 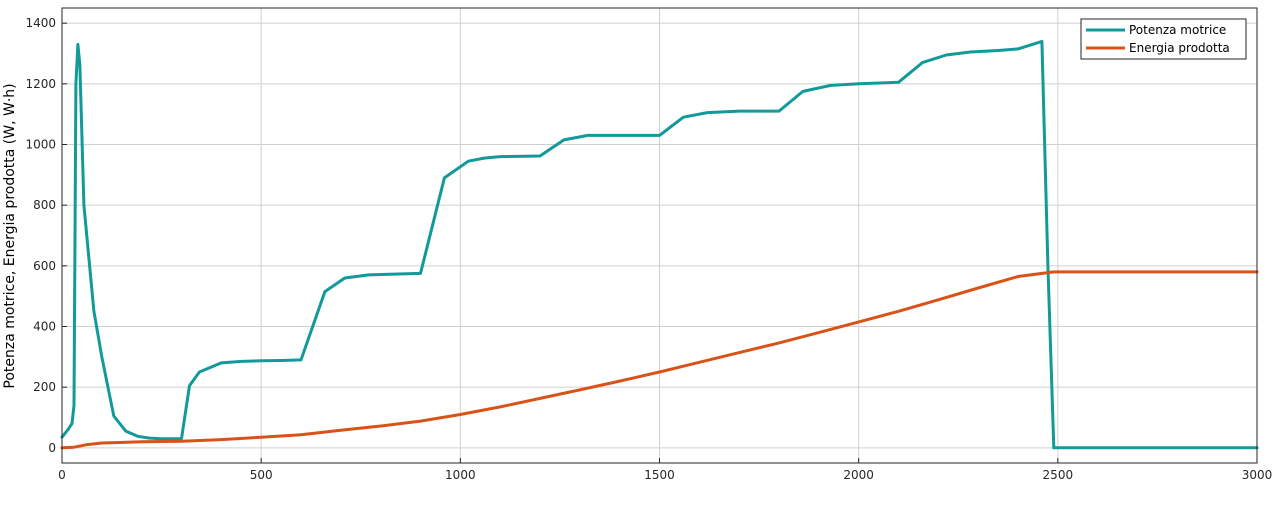 What do you see at coordinates (460, 475) in the screenshot?
I see `x-tick-label: 1000` at bounding box center [460, 475].